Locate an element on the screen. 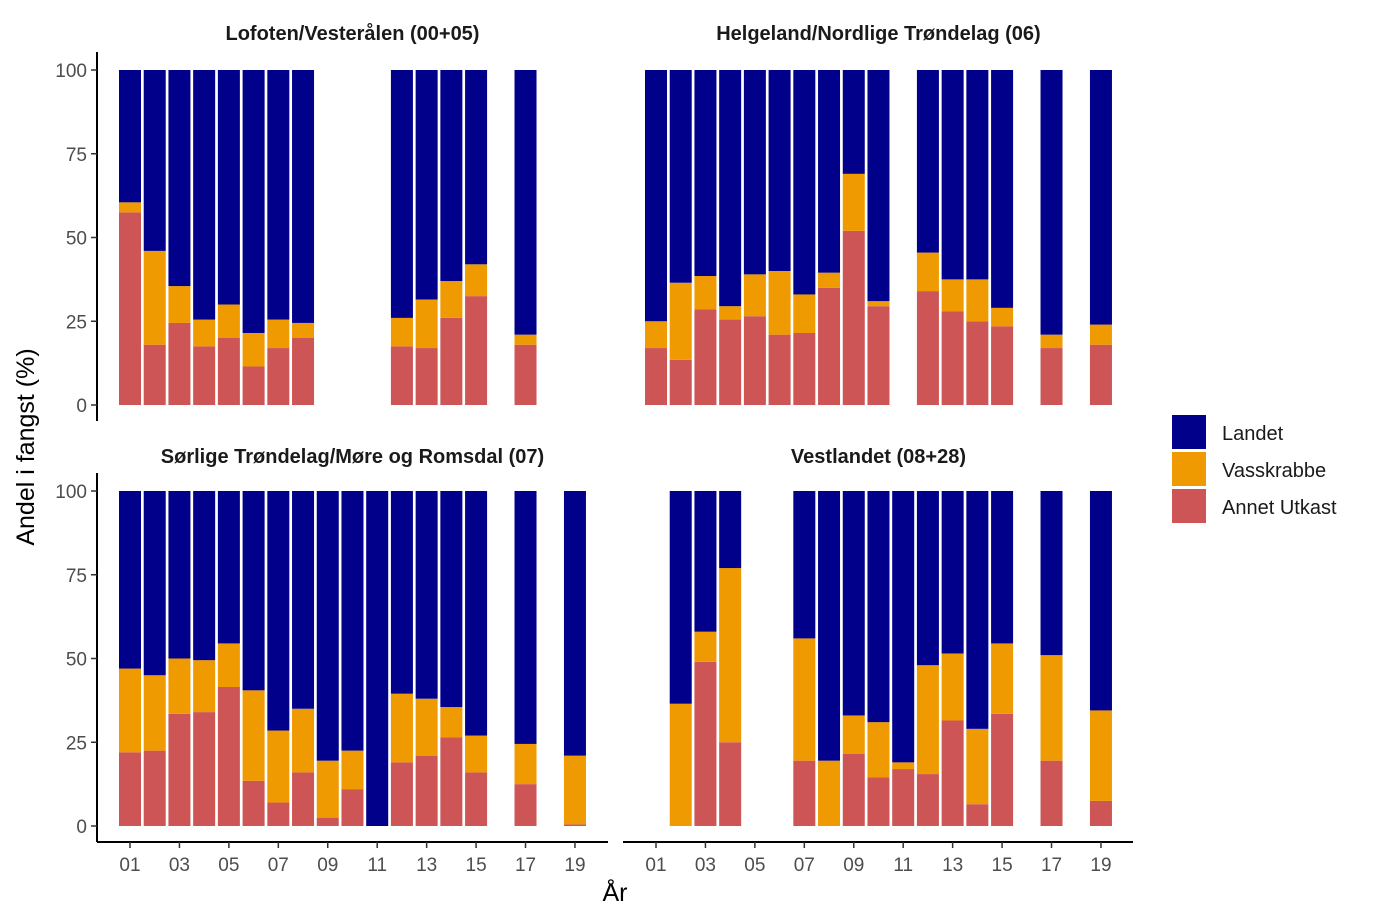 The width and height of the screenshot is (1383, 922). x-tick-label: 17 is located at coordinates (1051, 865).